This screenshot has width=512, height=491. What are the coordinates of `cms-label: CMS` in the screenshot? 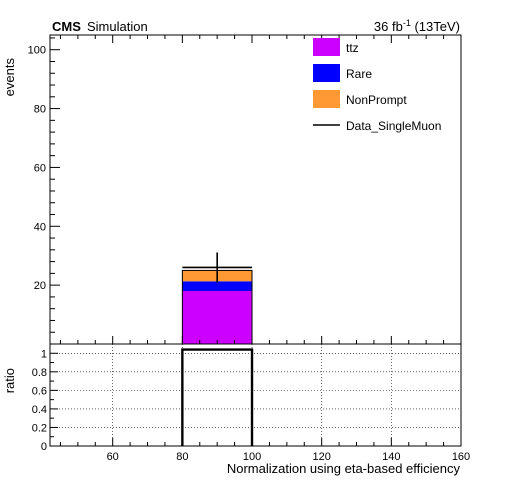 It's located at (66, 26).